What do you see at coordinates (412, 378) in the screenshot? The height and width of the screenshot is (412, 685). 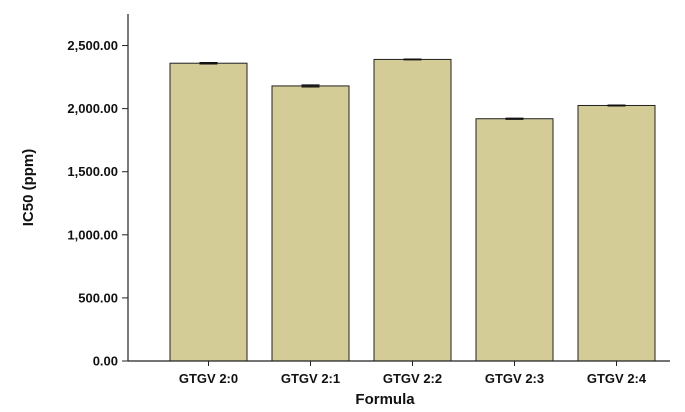 I see `x-tick-label: GTGV 2:2` at bounding box center [412, 378].